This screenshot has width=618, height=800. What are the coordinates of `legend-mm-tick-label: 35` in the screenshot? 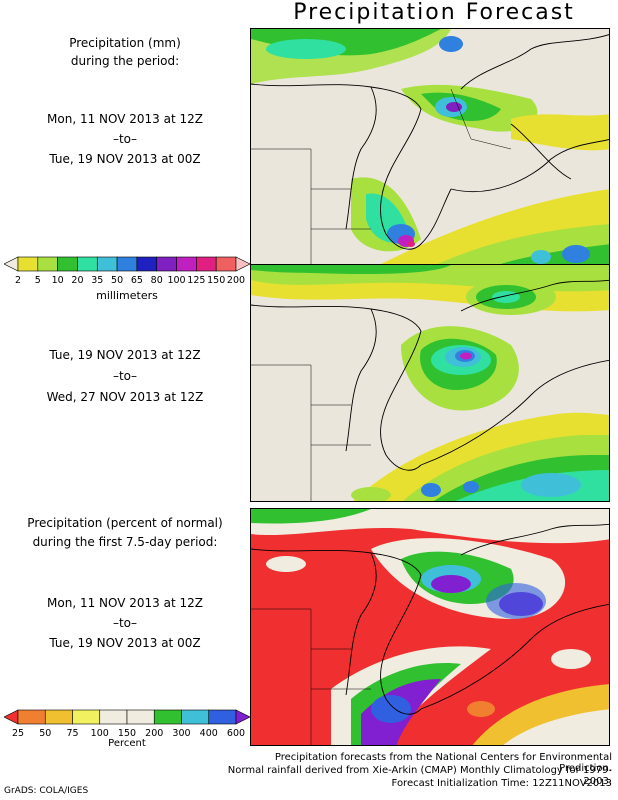 It's located at (97, 280).